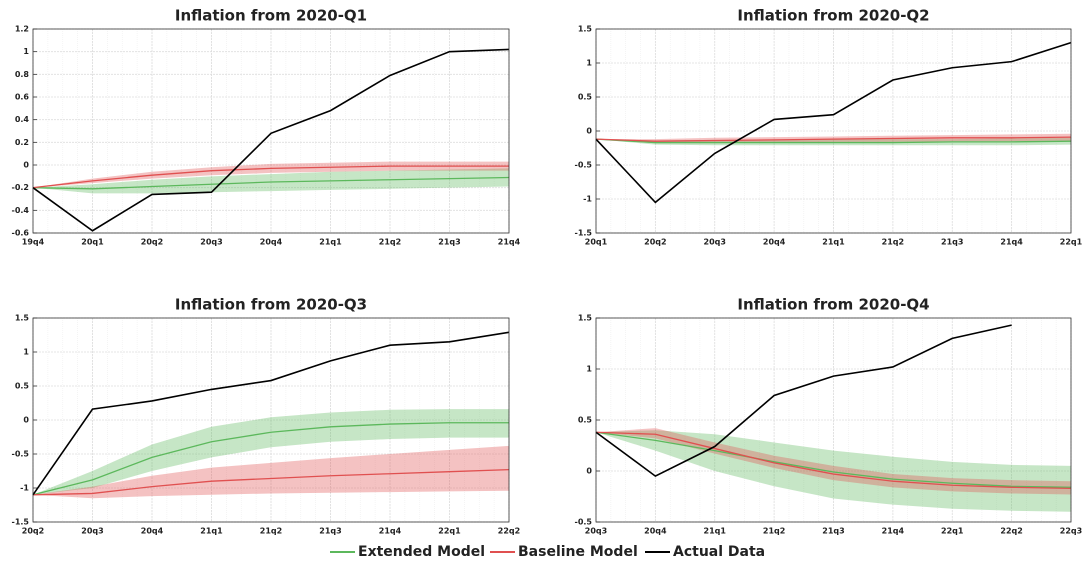  Describe the element at coordinates (22, 119) in the screenshot. I see `y-tick-label: 0.4` at that location.